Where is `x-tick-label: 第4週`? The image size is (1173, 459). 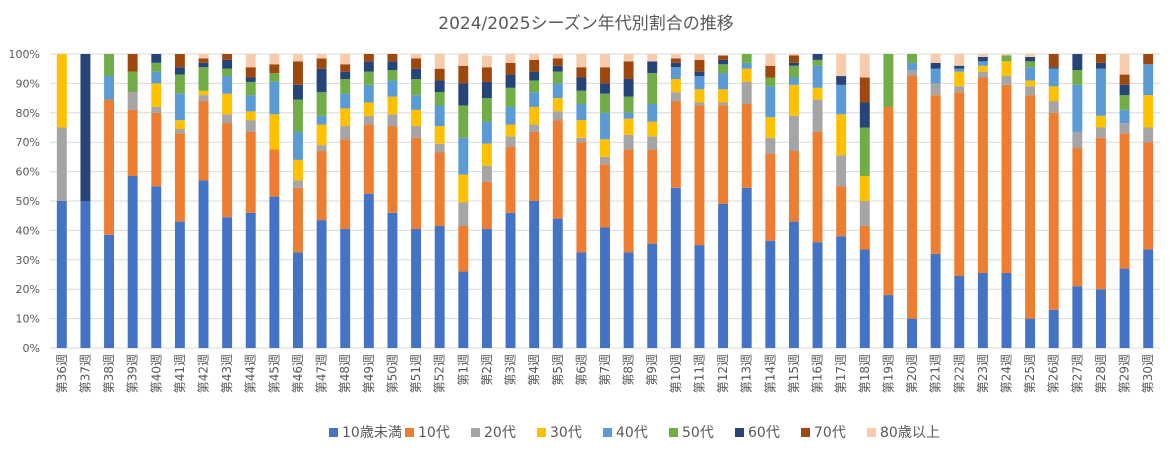
x-tick-label: 第4週 is located at coordinates (534, 370).